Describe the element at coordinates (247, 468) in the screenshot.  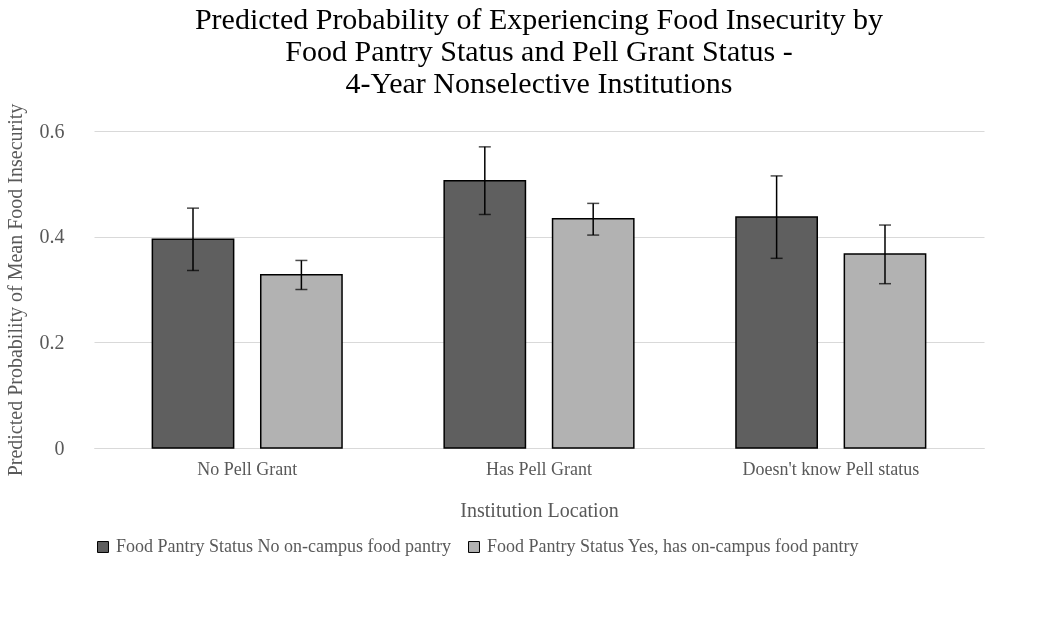
I see `x-tick-label: No Pell Grant` at that location.